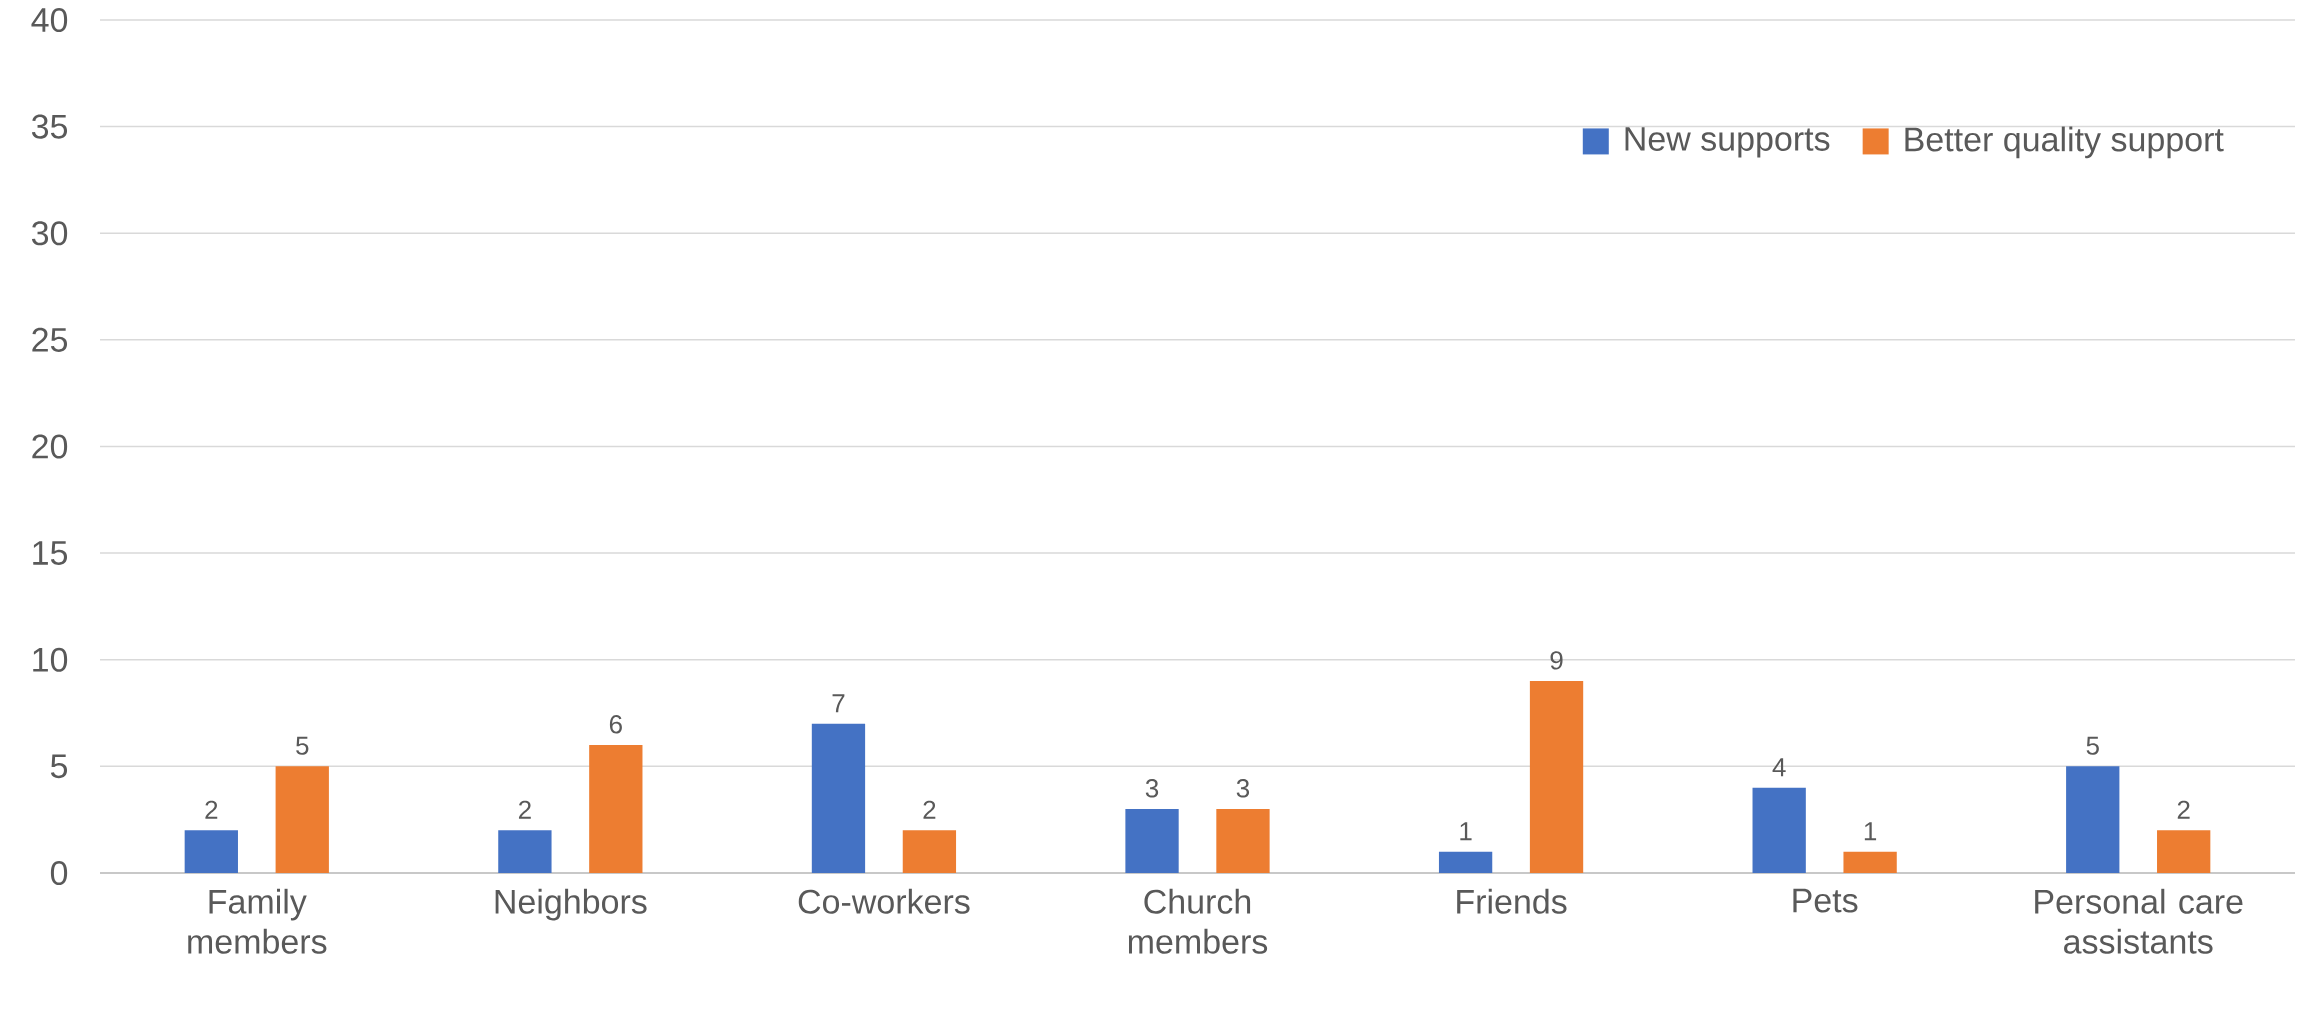 The height and width of the screenshot is (1023, 2305). Describe the element at coordinates (1512, 901) in the screenshot. I see `x-tick-label: Friends` at that location.